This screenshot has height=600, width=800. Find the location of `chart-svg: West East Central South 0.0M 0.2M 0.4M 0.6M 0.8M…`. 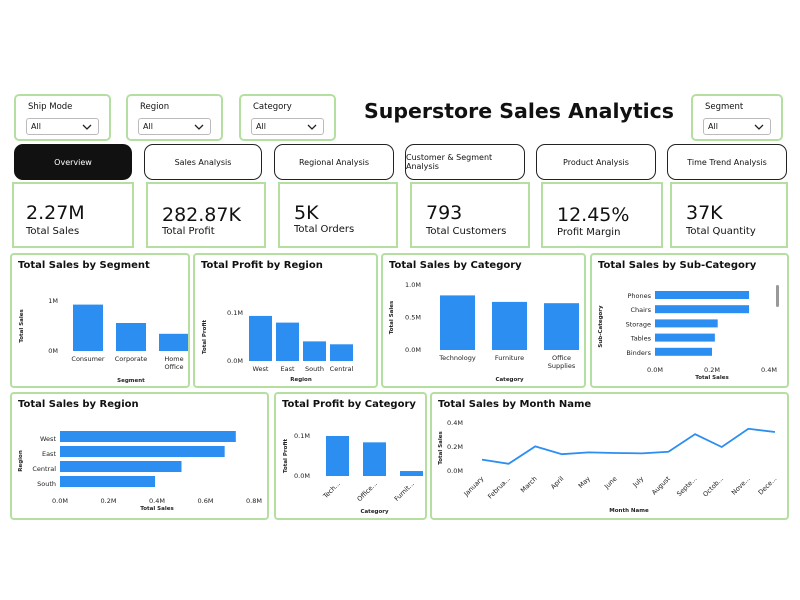

chart-svg: West East Central South 0.0M 0.2M 0.4M 0.6M 0.8M… is located at coordinates (140, 471).